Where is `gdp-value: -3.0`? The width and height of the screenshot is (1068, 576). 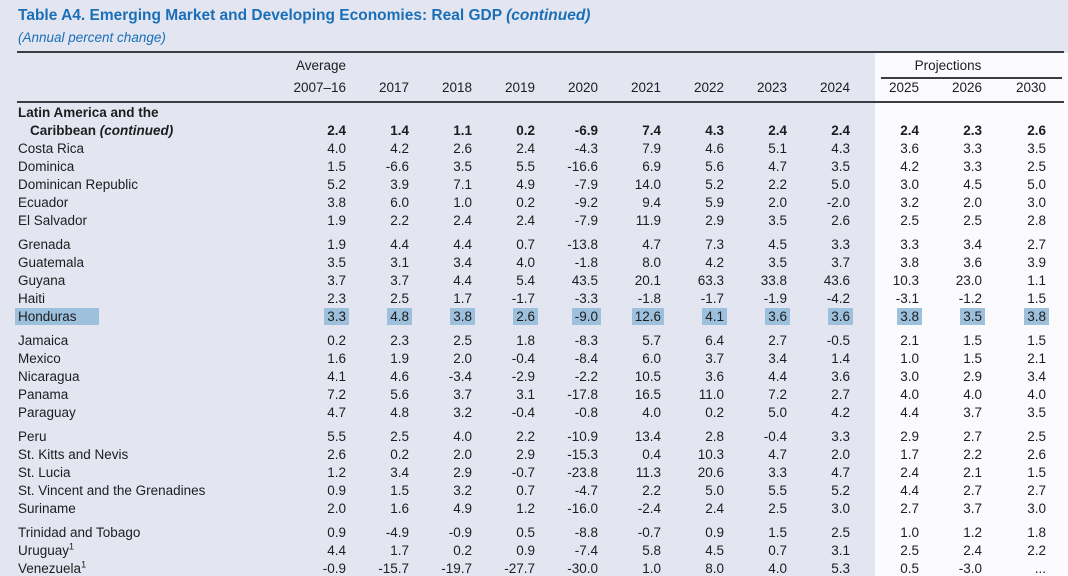 gdp-value: -3.0 is located at coordinates (970, 568).